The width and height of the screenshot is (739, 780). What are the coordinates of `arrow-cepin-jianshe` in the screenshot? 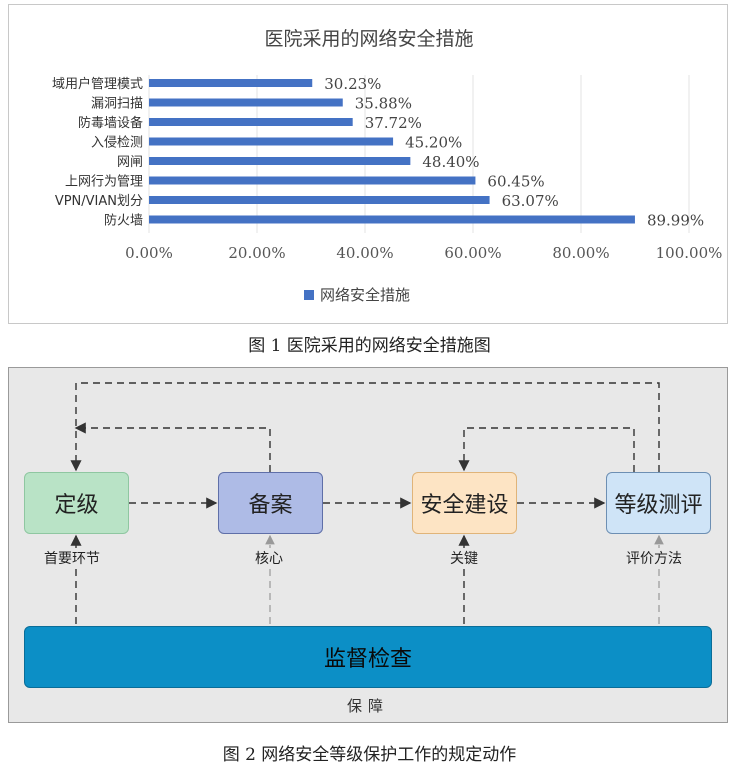 It's located at (546, 449).